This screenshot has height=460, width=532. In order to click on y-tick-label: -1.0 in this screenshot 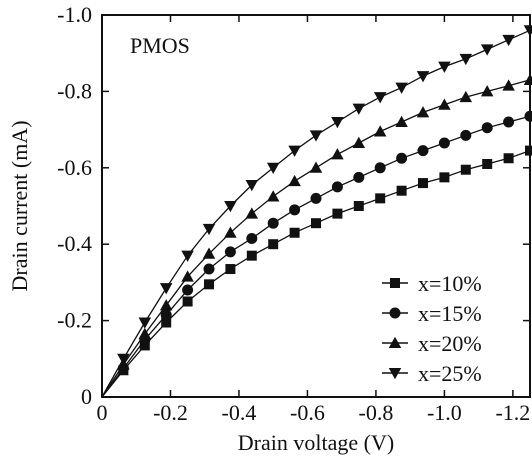, I will do `click(74, 14)`.